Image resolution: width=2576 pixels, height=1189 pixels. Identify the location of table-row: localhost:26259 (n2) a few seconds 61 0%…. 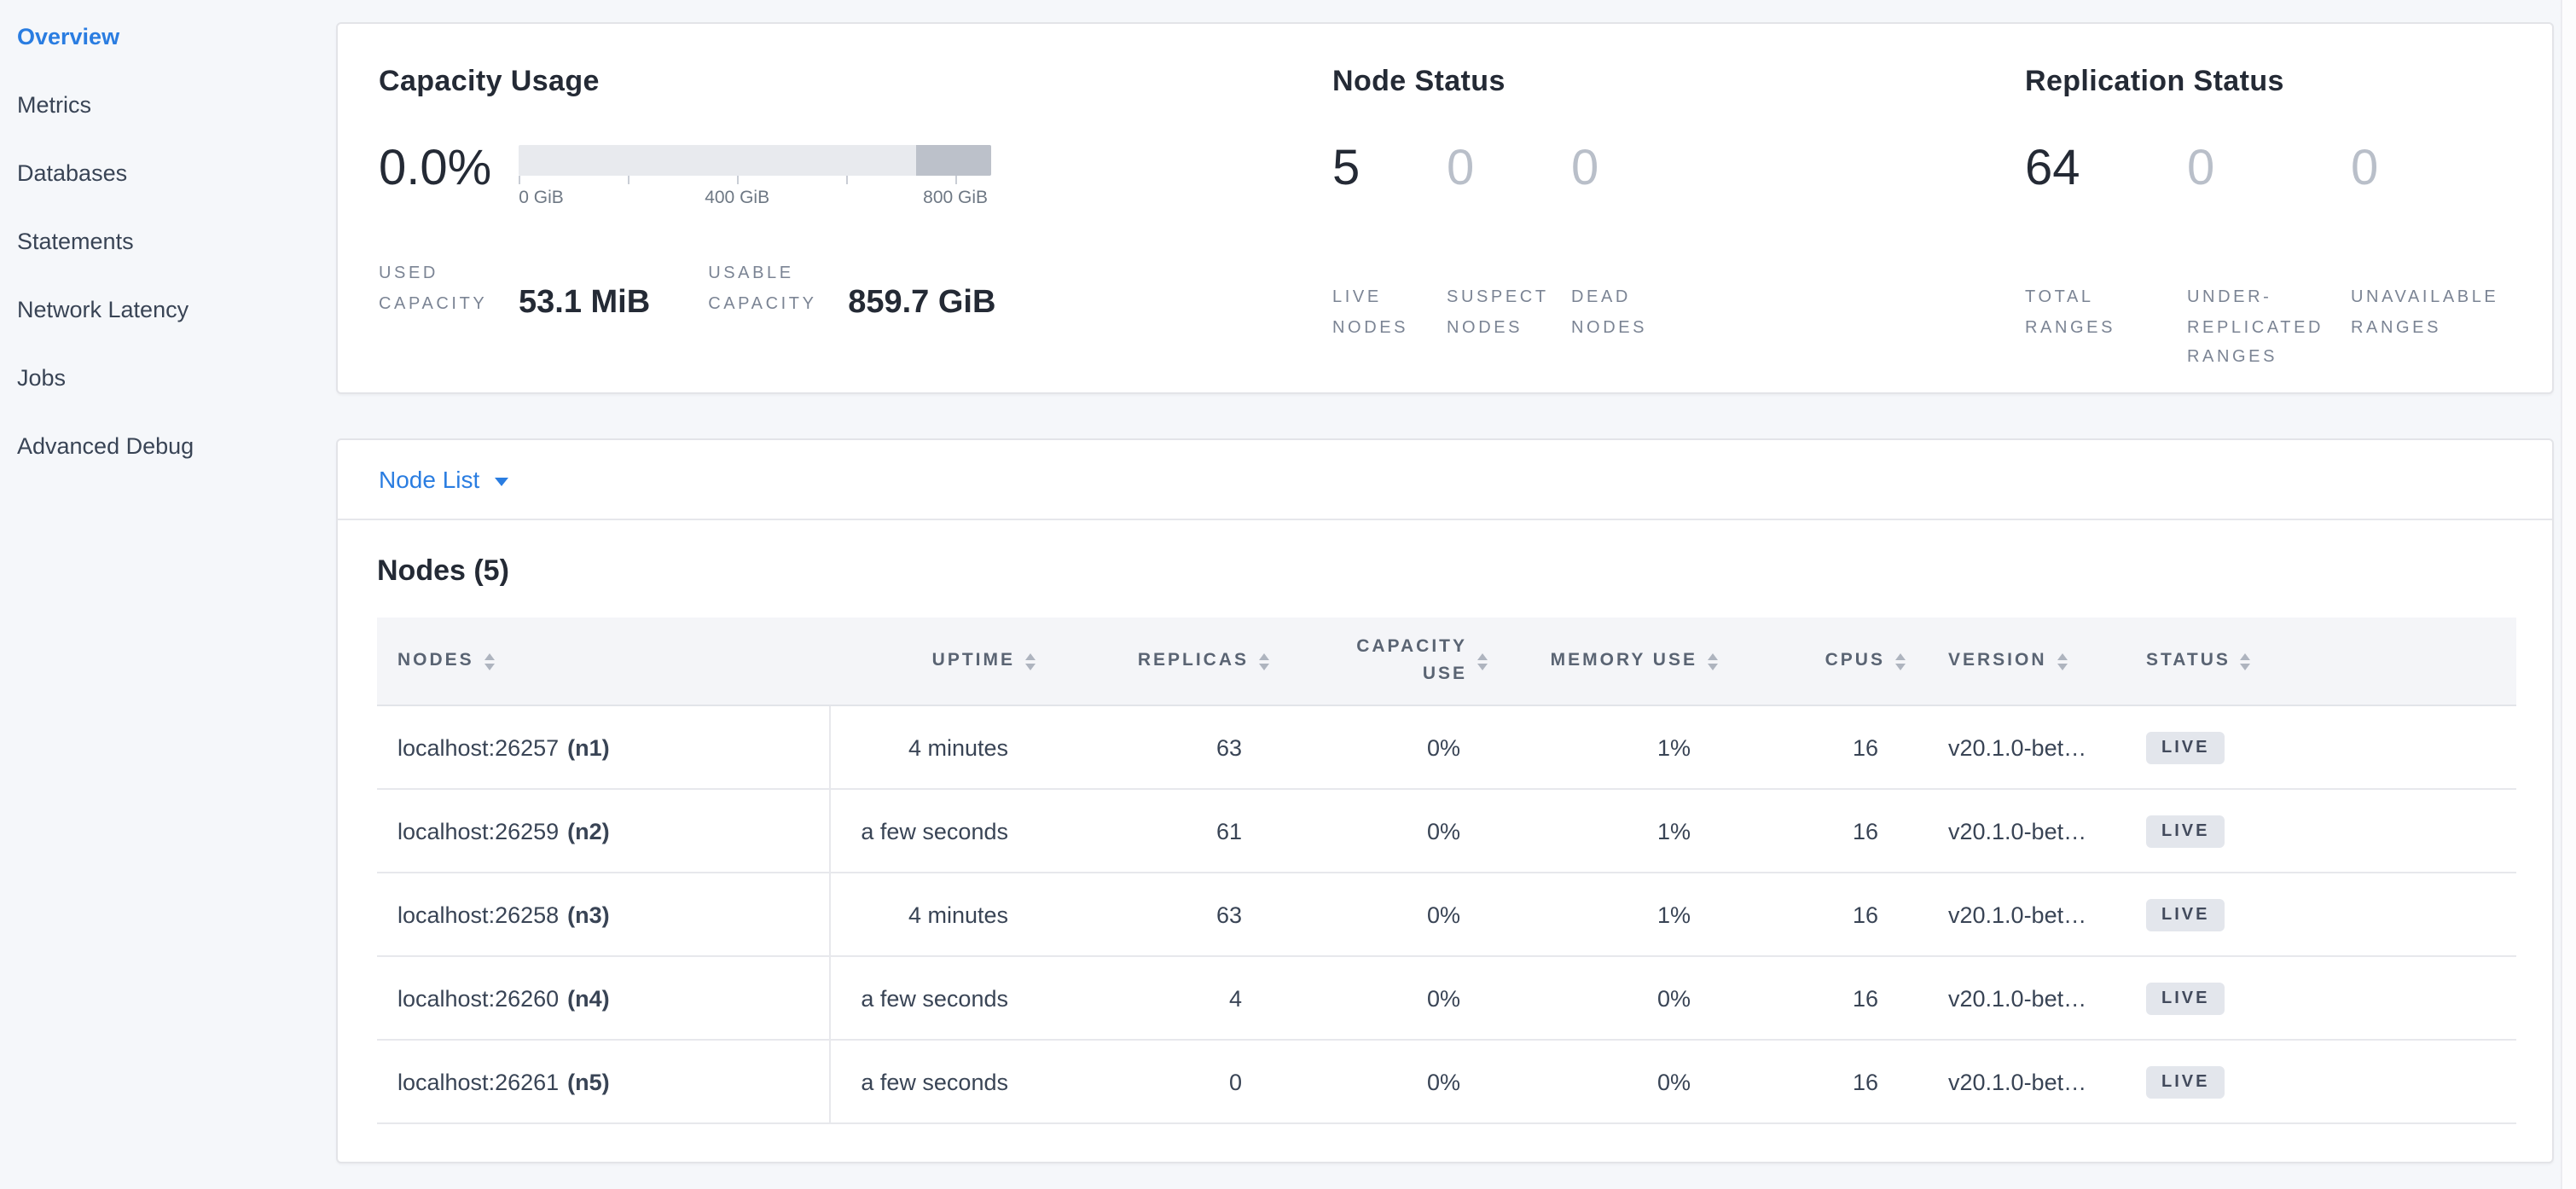
(1446, 831).